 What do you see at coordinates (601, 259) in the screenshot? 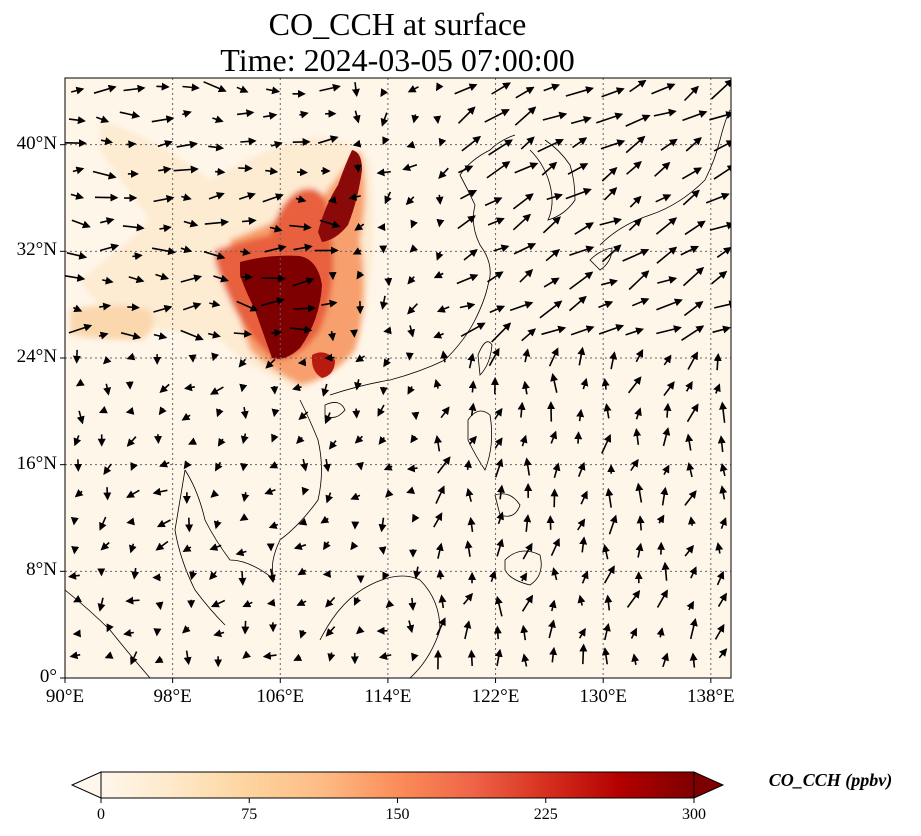
I see `japan-kyushu` at bounding box center [601, 259].